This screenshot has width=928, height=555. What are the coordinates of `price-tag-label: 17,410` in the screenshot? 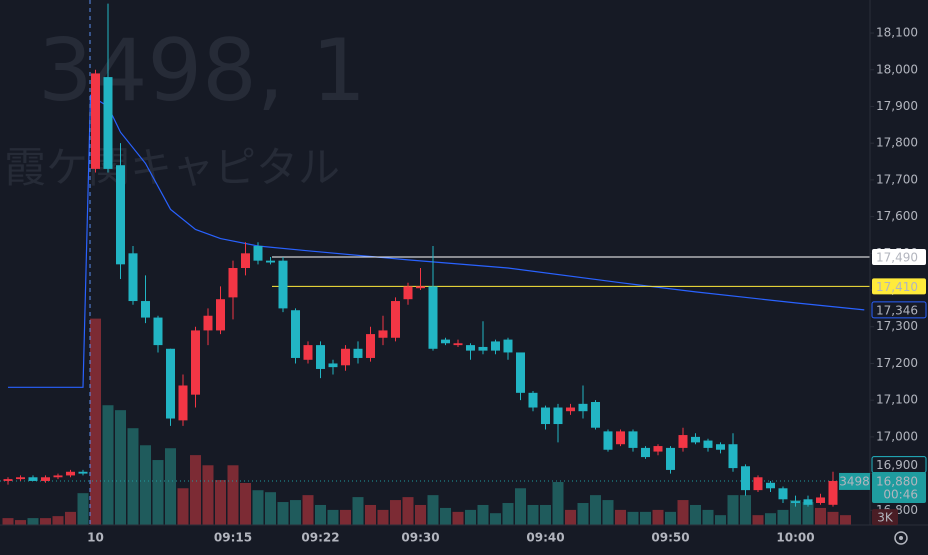 It's located at (897, 287).